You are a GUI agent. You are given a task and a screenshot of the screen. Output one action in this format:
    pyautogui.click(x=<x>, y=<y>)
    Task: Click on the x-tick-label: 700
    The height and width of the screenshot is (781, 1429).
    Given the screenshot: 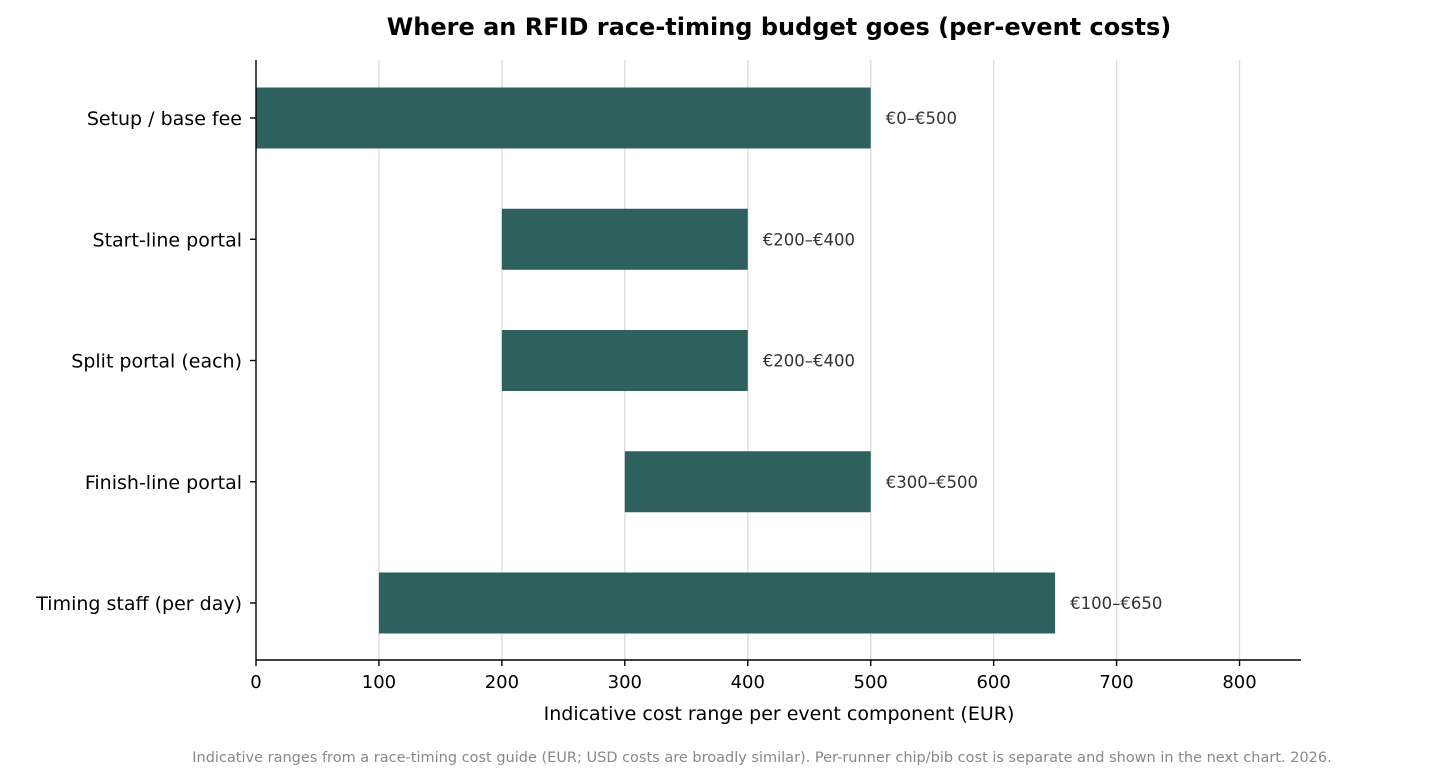 What is the action you would take?
    pyautogui.click(x=1116, y=682)
    